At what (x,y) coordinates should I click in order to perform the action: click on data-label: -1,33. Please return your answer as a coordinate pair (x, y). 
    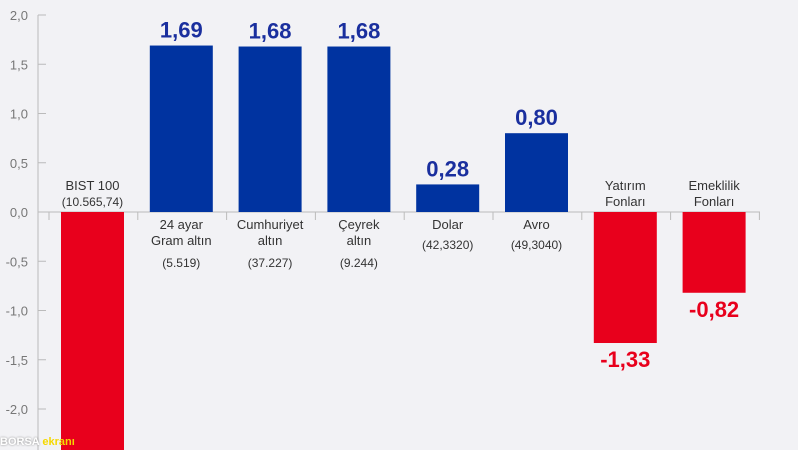
    Looking at the image, I should click on (625, 359).